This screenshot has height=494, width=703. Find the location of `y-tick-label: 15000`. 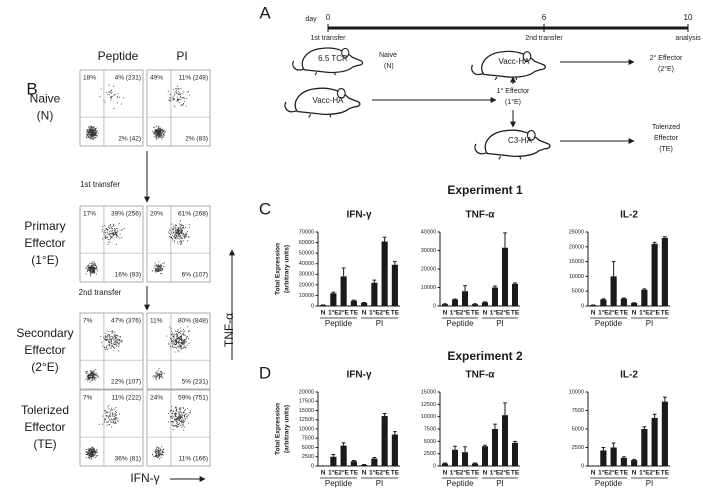

y-tick-label: 15000 is located at coordinates (428, 392).